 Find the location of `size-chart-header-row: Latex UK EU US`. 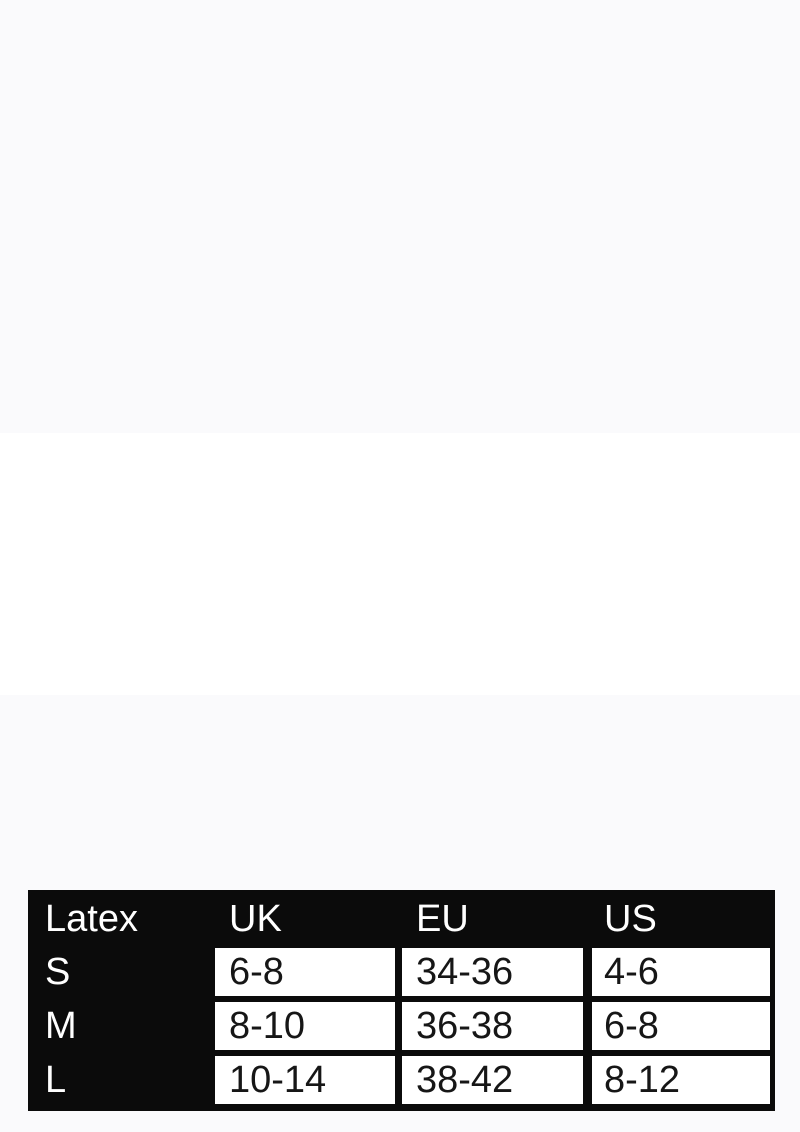

size-chart-header-row: Latex UK EU US is located at coordinates (401, 919).